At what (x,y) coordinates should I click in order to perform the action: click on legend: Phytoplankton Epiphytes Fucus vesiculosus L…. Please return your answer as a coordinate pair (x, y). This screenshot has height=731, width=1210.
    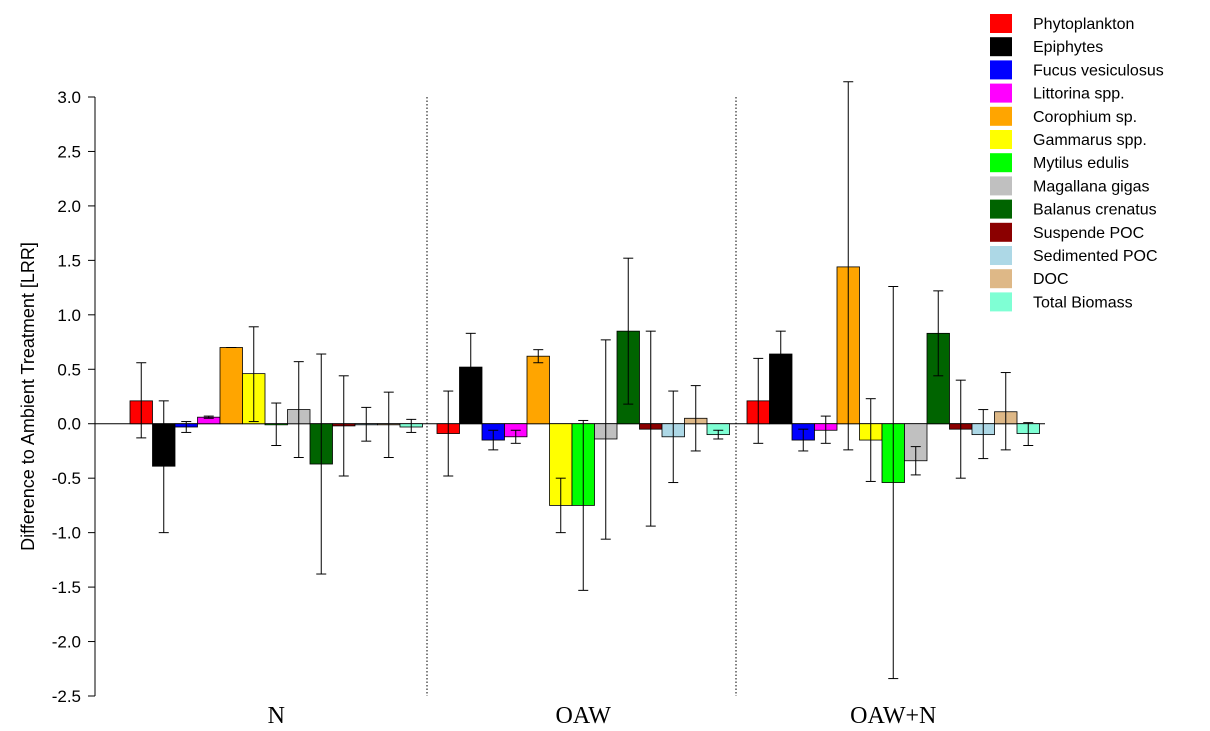
    Looking at the image, I should click on (1077, 163).